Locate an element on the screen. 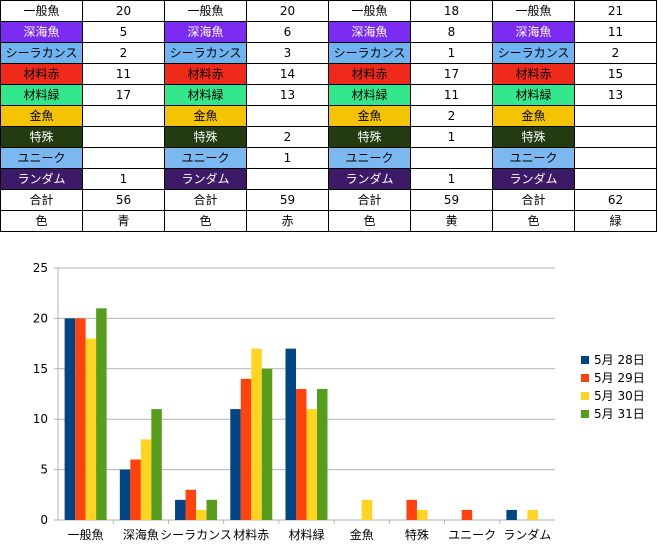 The height and width of the screenshot is (557, 664). value-cell: 14 is located at coordinates (287, 74).